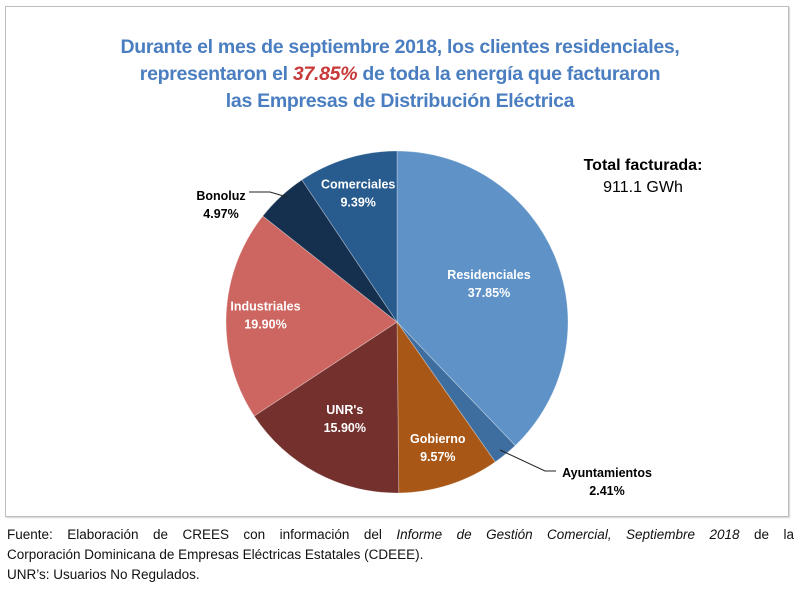 This screenshot has width=800, height=589. What do you see at coordinates (220, 196) in the screenshot?
I see `slice-label-name-bonoluz: Bonoluz` at bounding box center [220, 196].